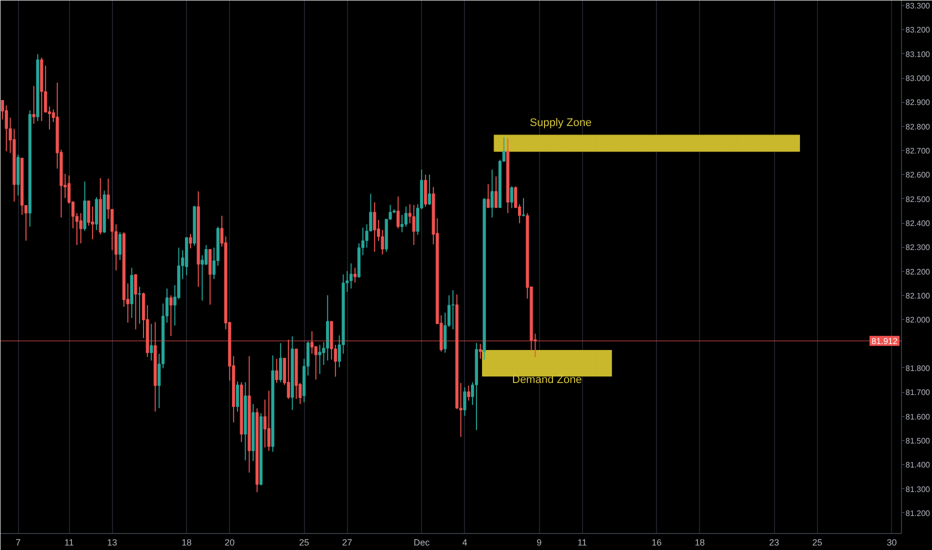 The height and width of the screenshot is (550, 932). What do you see at coordinates (918, 513) in the screenshot?
I see `y-tick-label: 81.200` at bounding box center [918, 513].